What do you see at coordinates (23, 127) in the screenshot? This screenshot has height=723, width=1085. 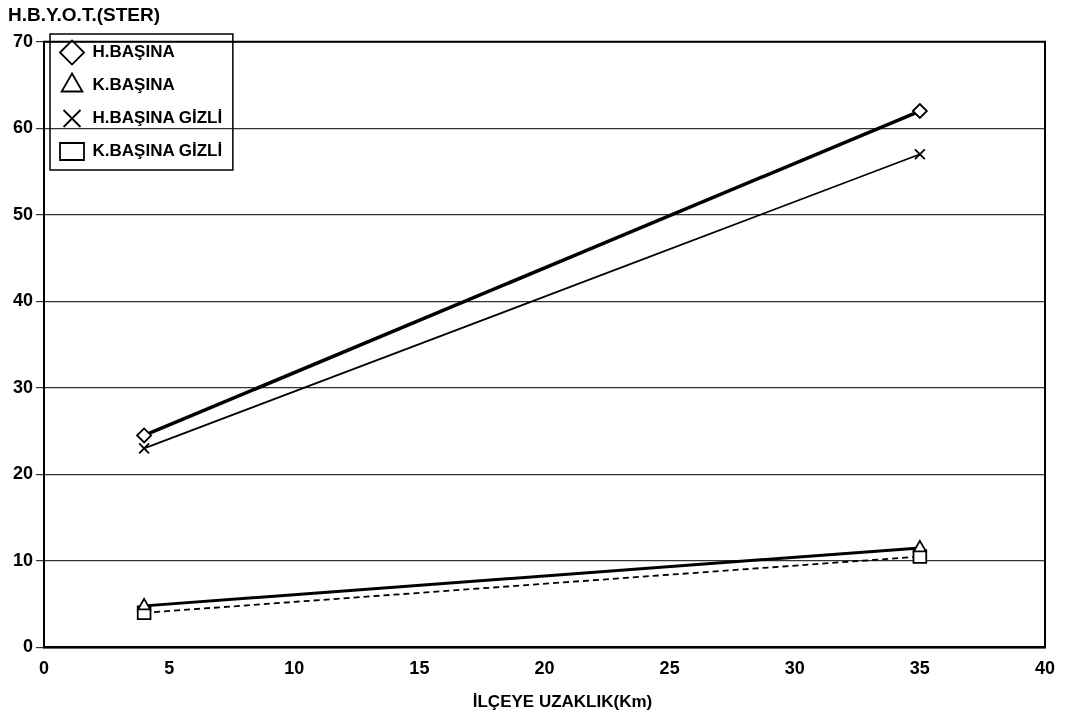 I see `y-tick-label: 60` at bounding box center [23, 127].